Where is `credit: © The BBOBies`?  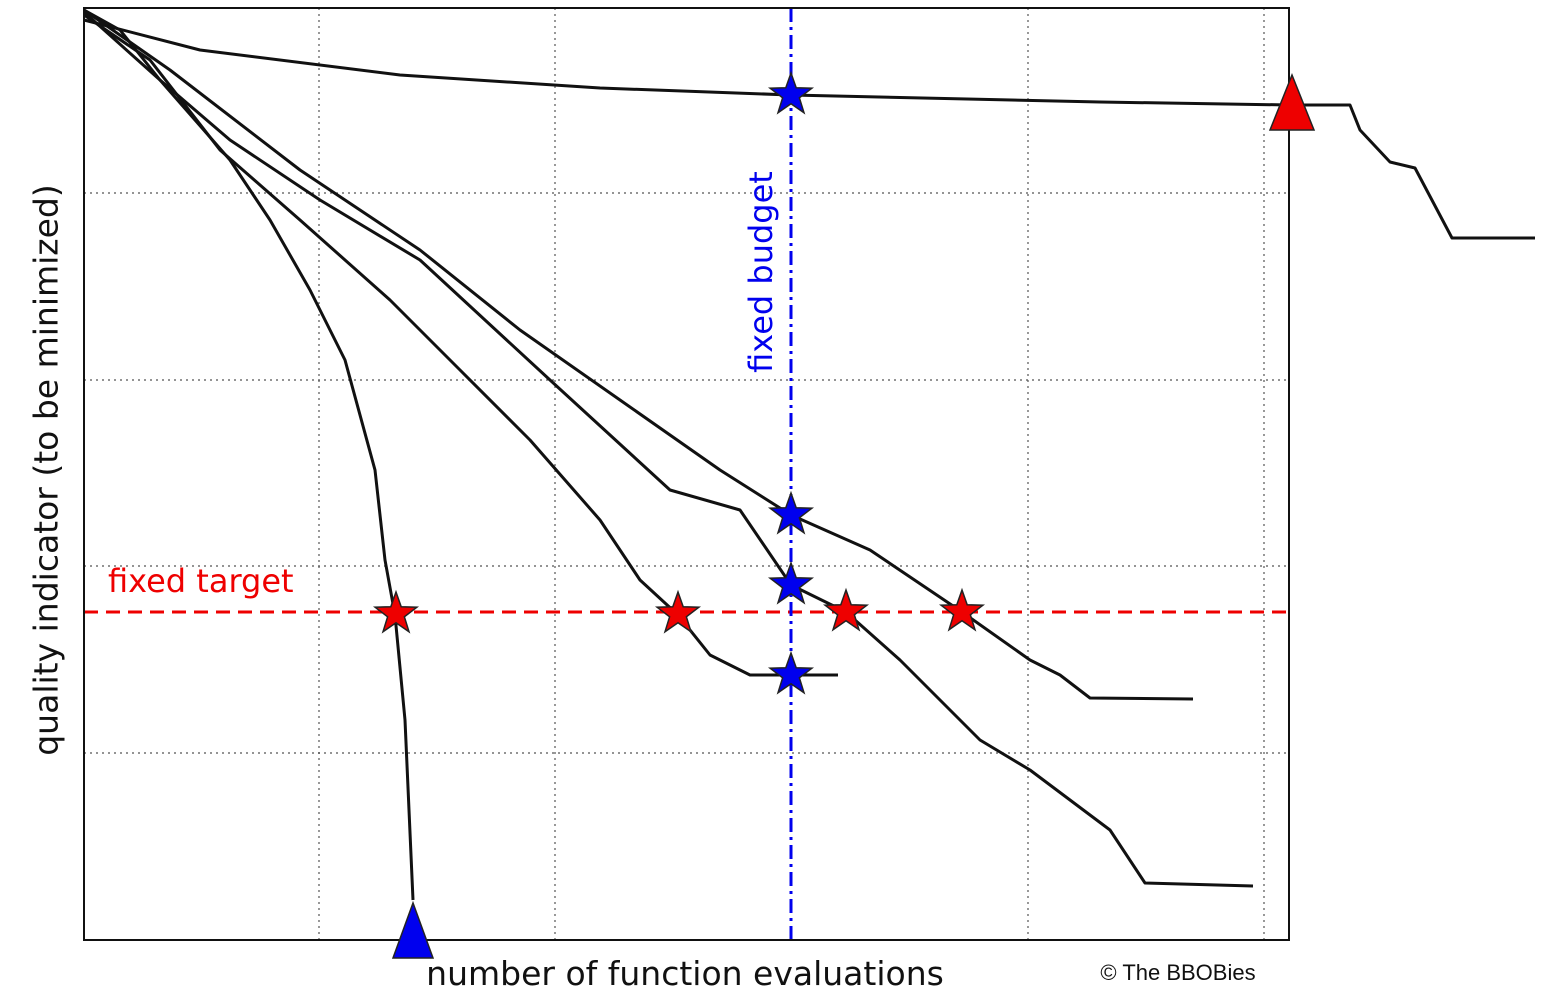 credit: © The BBOBies is located at coordinates (1177, 972).